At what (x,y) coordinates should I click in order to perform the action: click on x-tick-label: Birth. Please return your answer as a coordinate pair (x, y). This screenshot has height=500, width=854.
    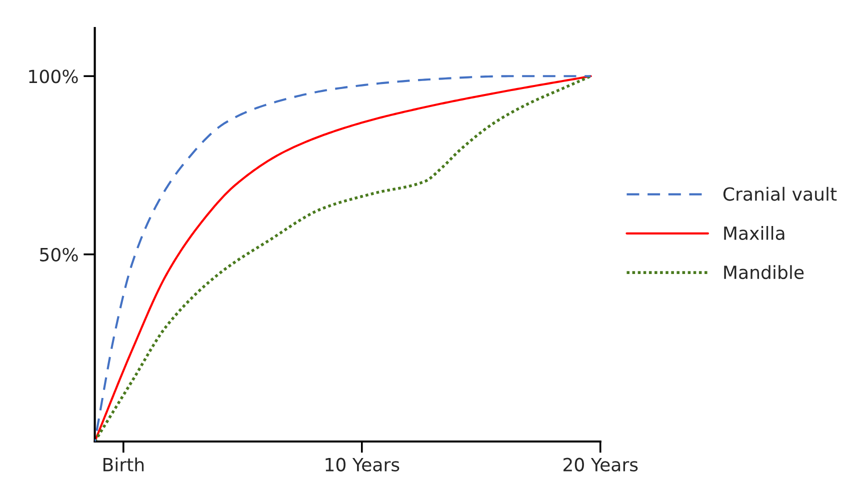
    Looking at the image, I should click on (124, 464).